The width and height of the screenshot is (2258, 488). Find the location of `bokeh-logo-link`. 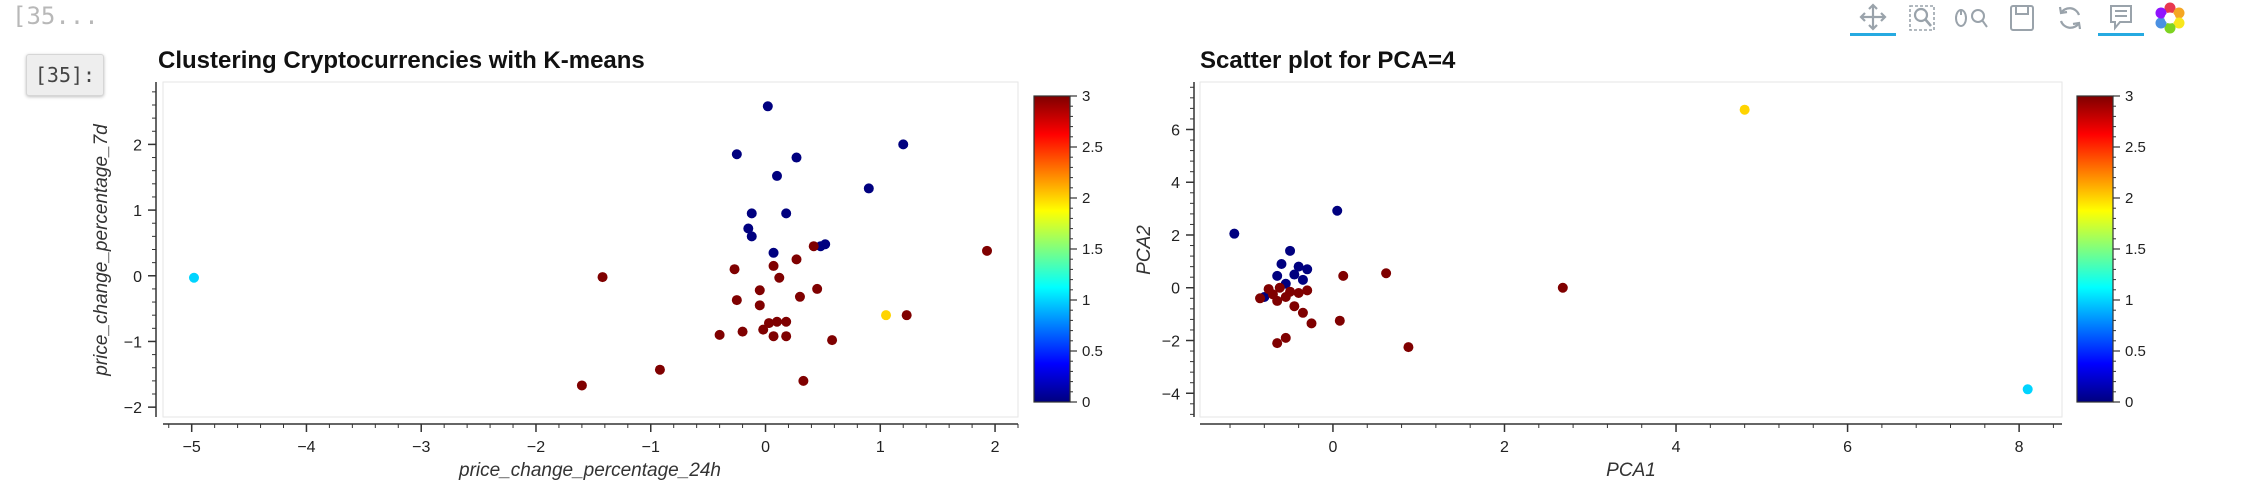

bokeh-logo-link is located at coordinates (2170, 18).